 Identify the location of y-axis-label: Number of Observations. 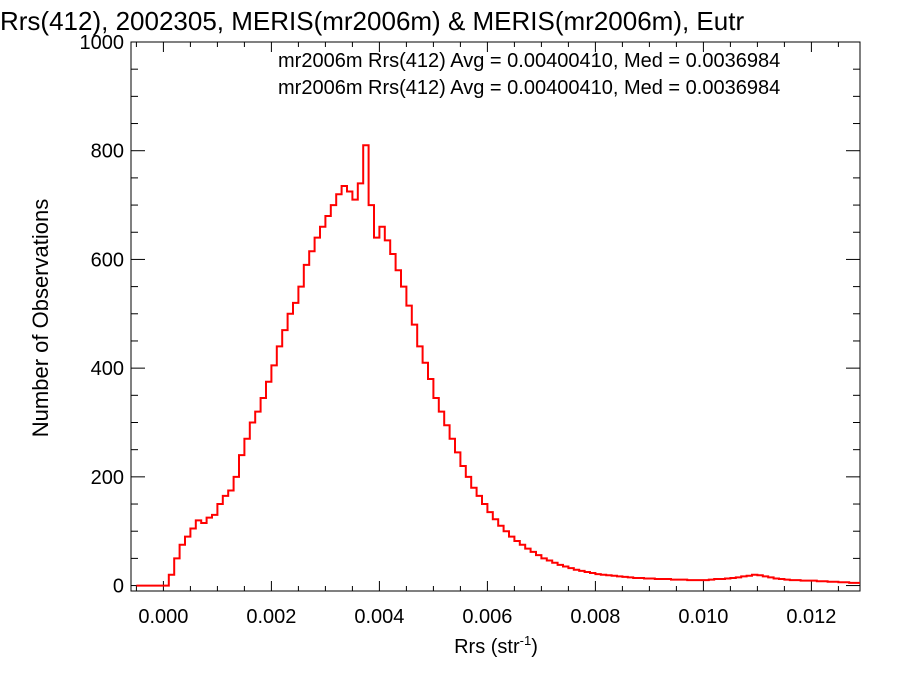
(40, 318).